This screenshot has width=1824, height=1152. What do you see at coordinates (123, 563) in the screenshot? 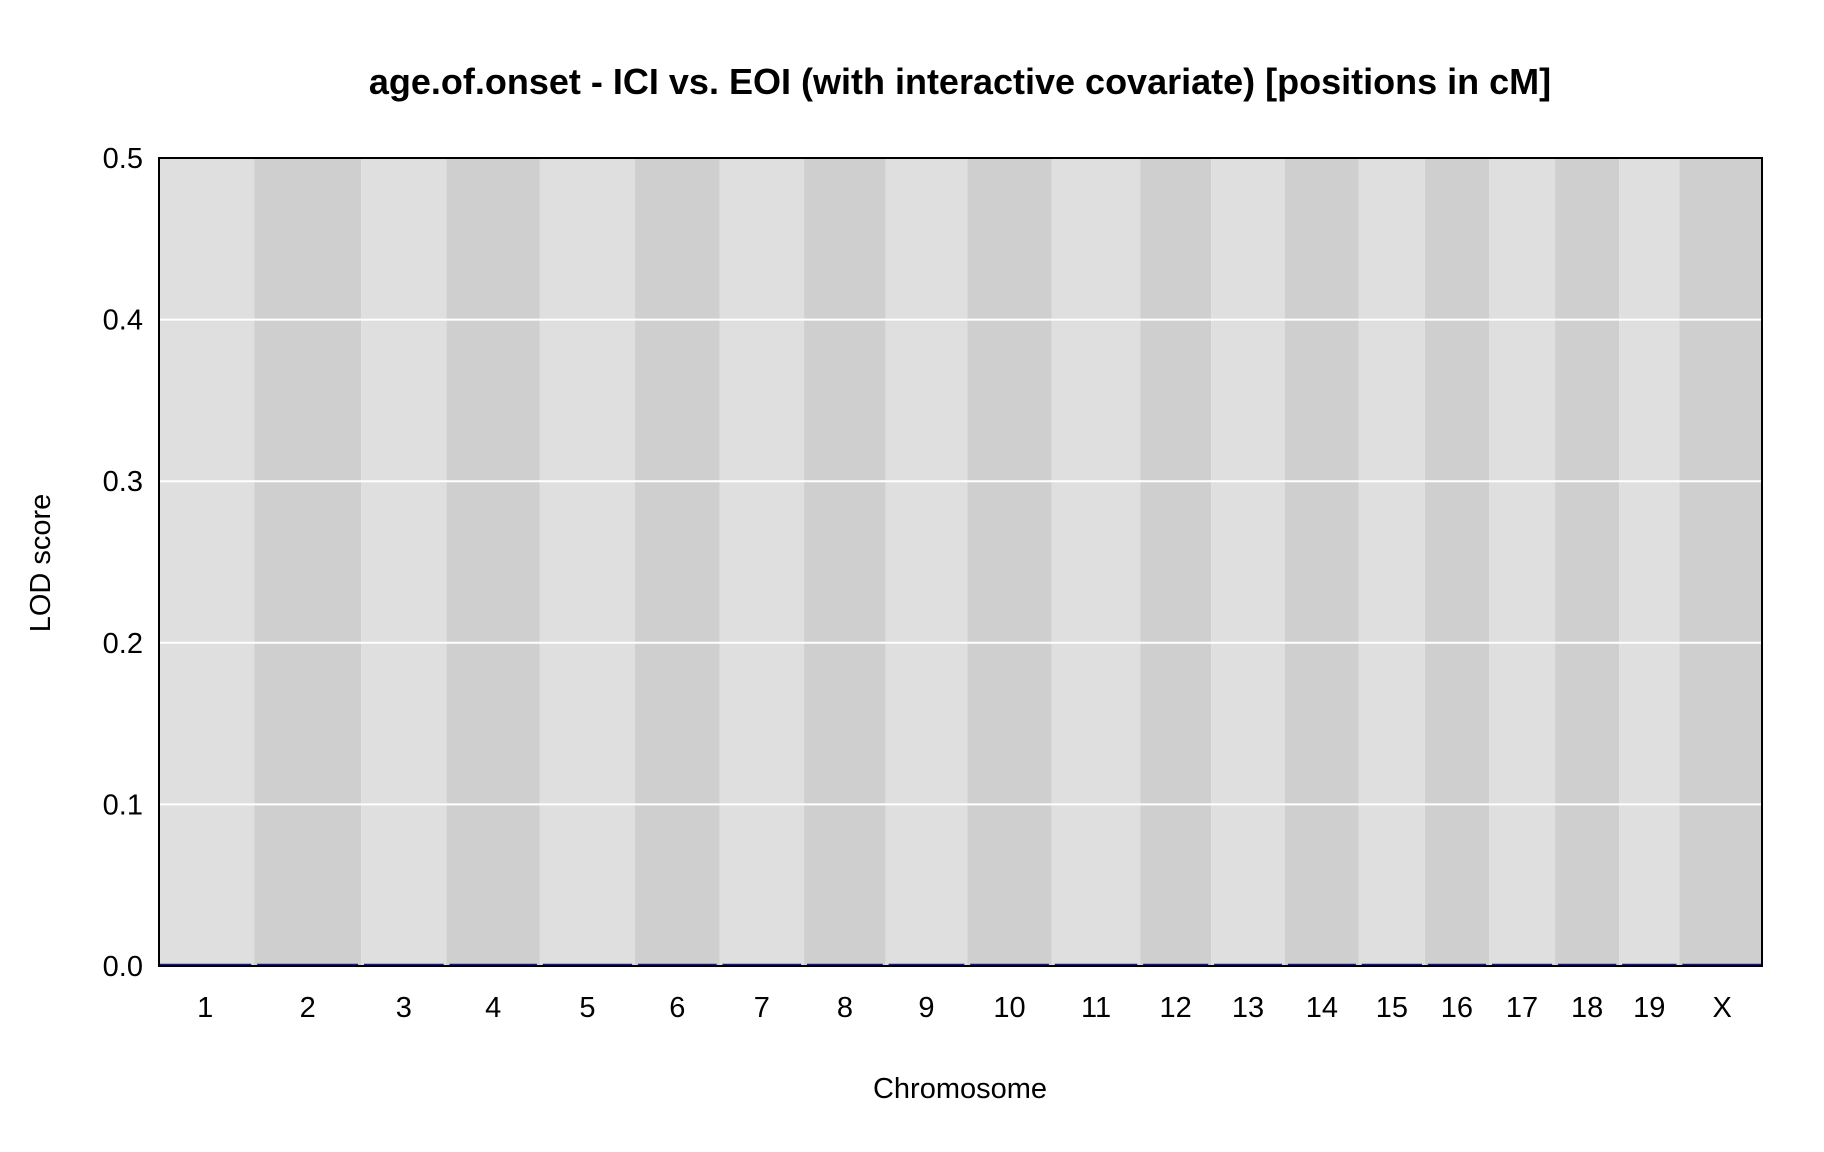
I see `y-axis-ticks: 0.0 0.1 0.2 0.3 0.4 0.5` at bounding box center [123, 563].